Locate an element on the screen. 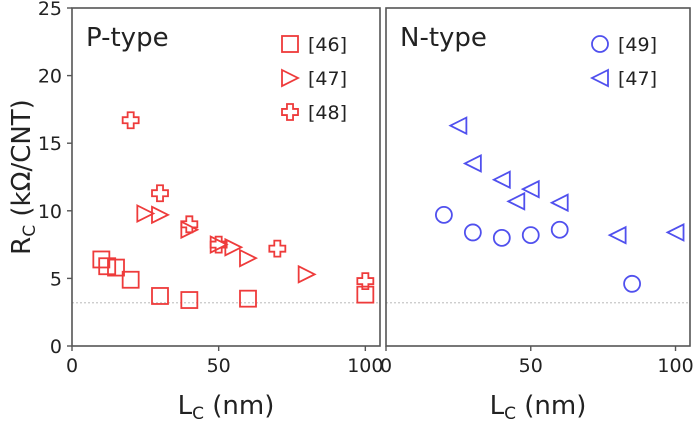 The height and width of the screenshot is (424, 700). y-tick-label: 10 is located at coordinates (50, 212).